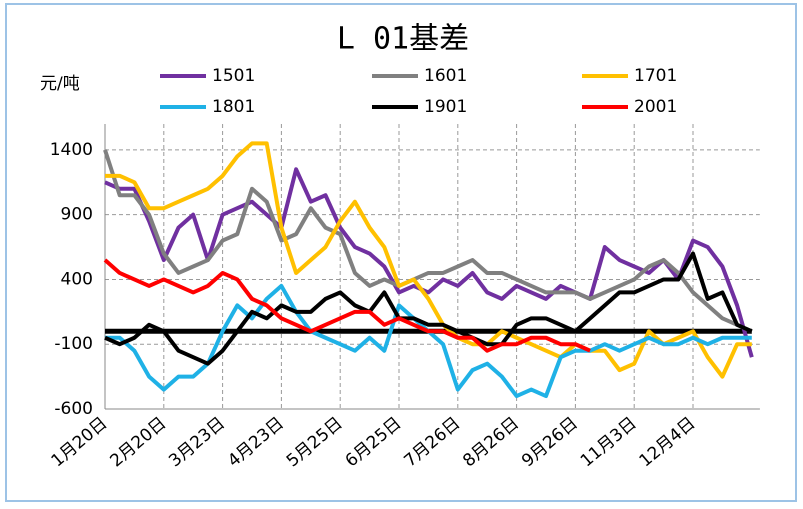  Describe the element at coordinates (256, 442) in the screenshot. I see `x-tick-label: 4月23日` at that location.